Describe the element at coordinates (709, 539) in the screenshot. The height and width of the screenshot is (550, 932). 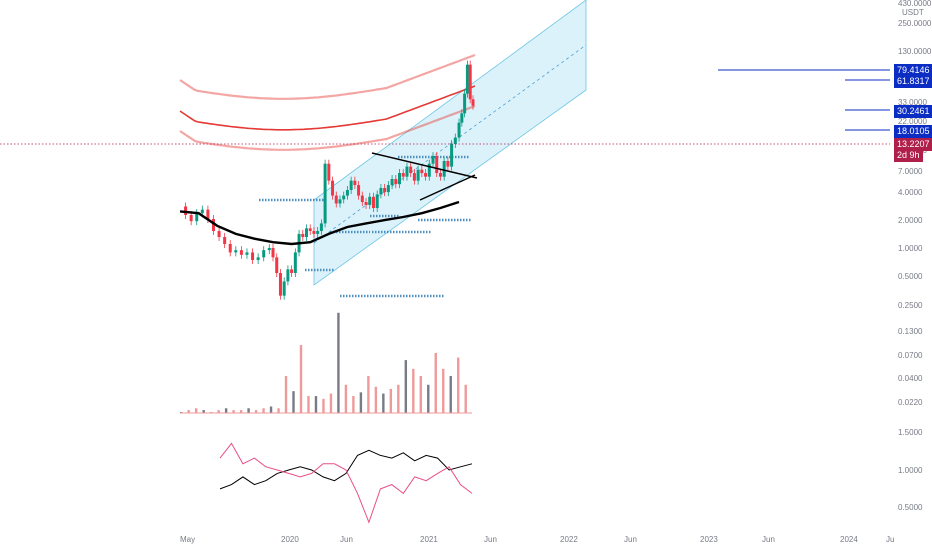
I see `time-tick-7: 2023` at that location.